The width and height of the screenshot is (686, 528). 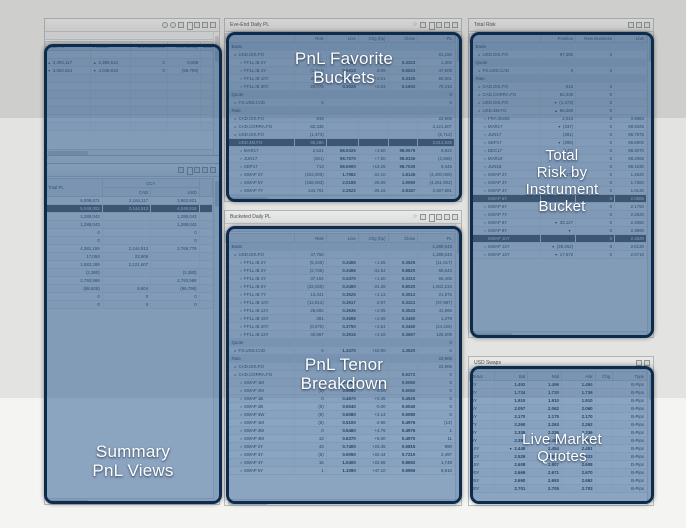 What do you see at coordinates (562, 456) in the screenshot?
I see `callout-line: Quotes` at bounding box center [562, 456].